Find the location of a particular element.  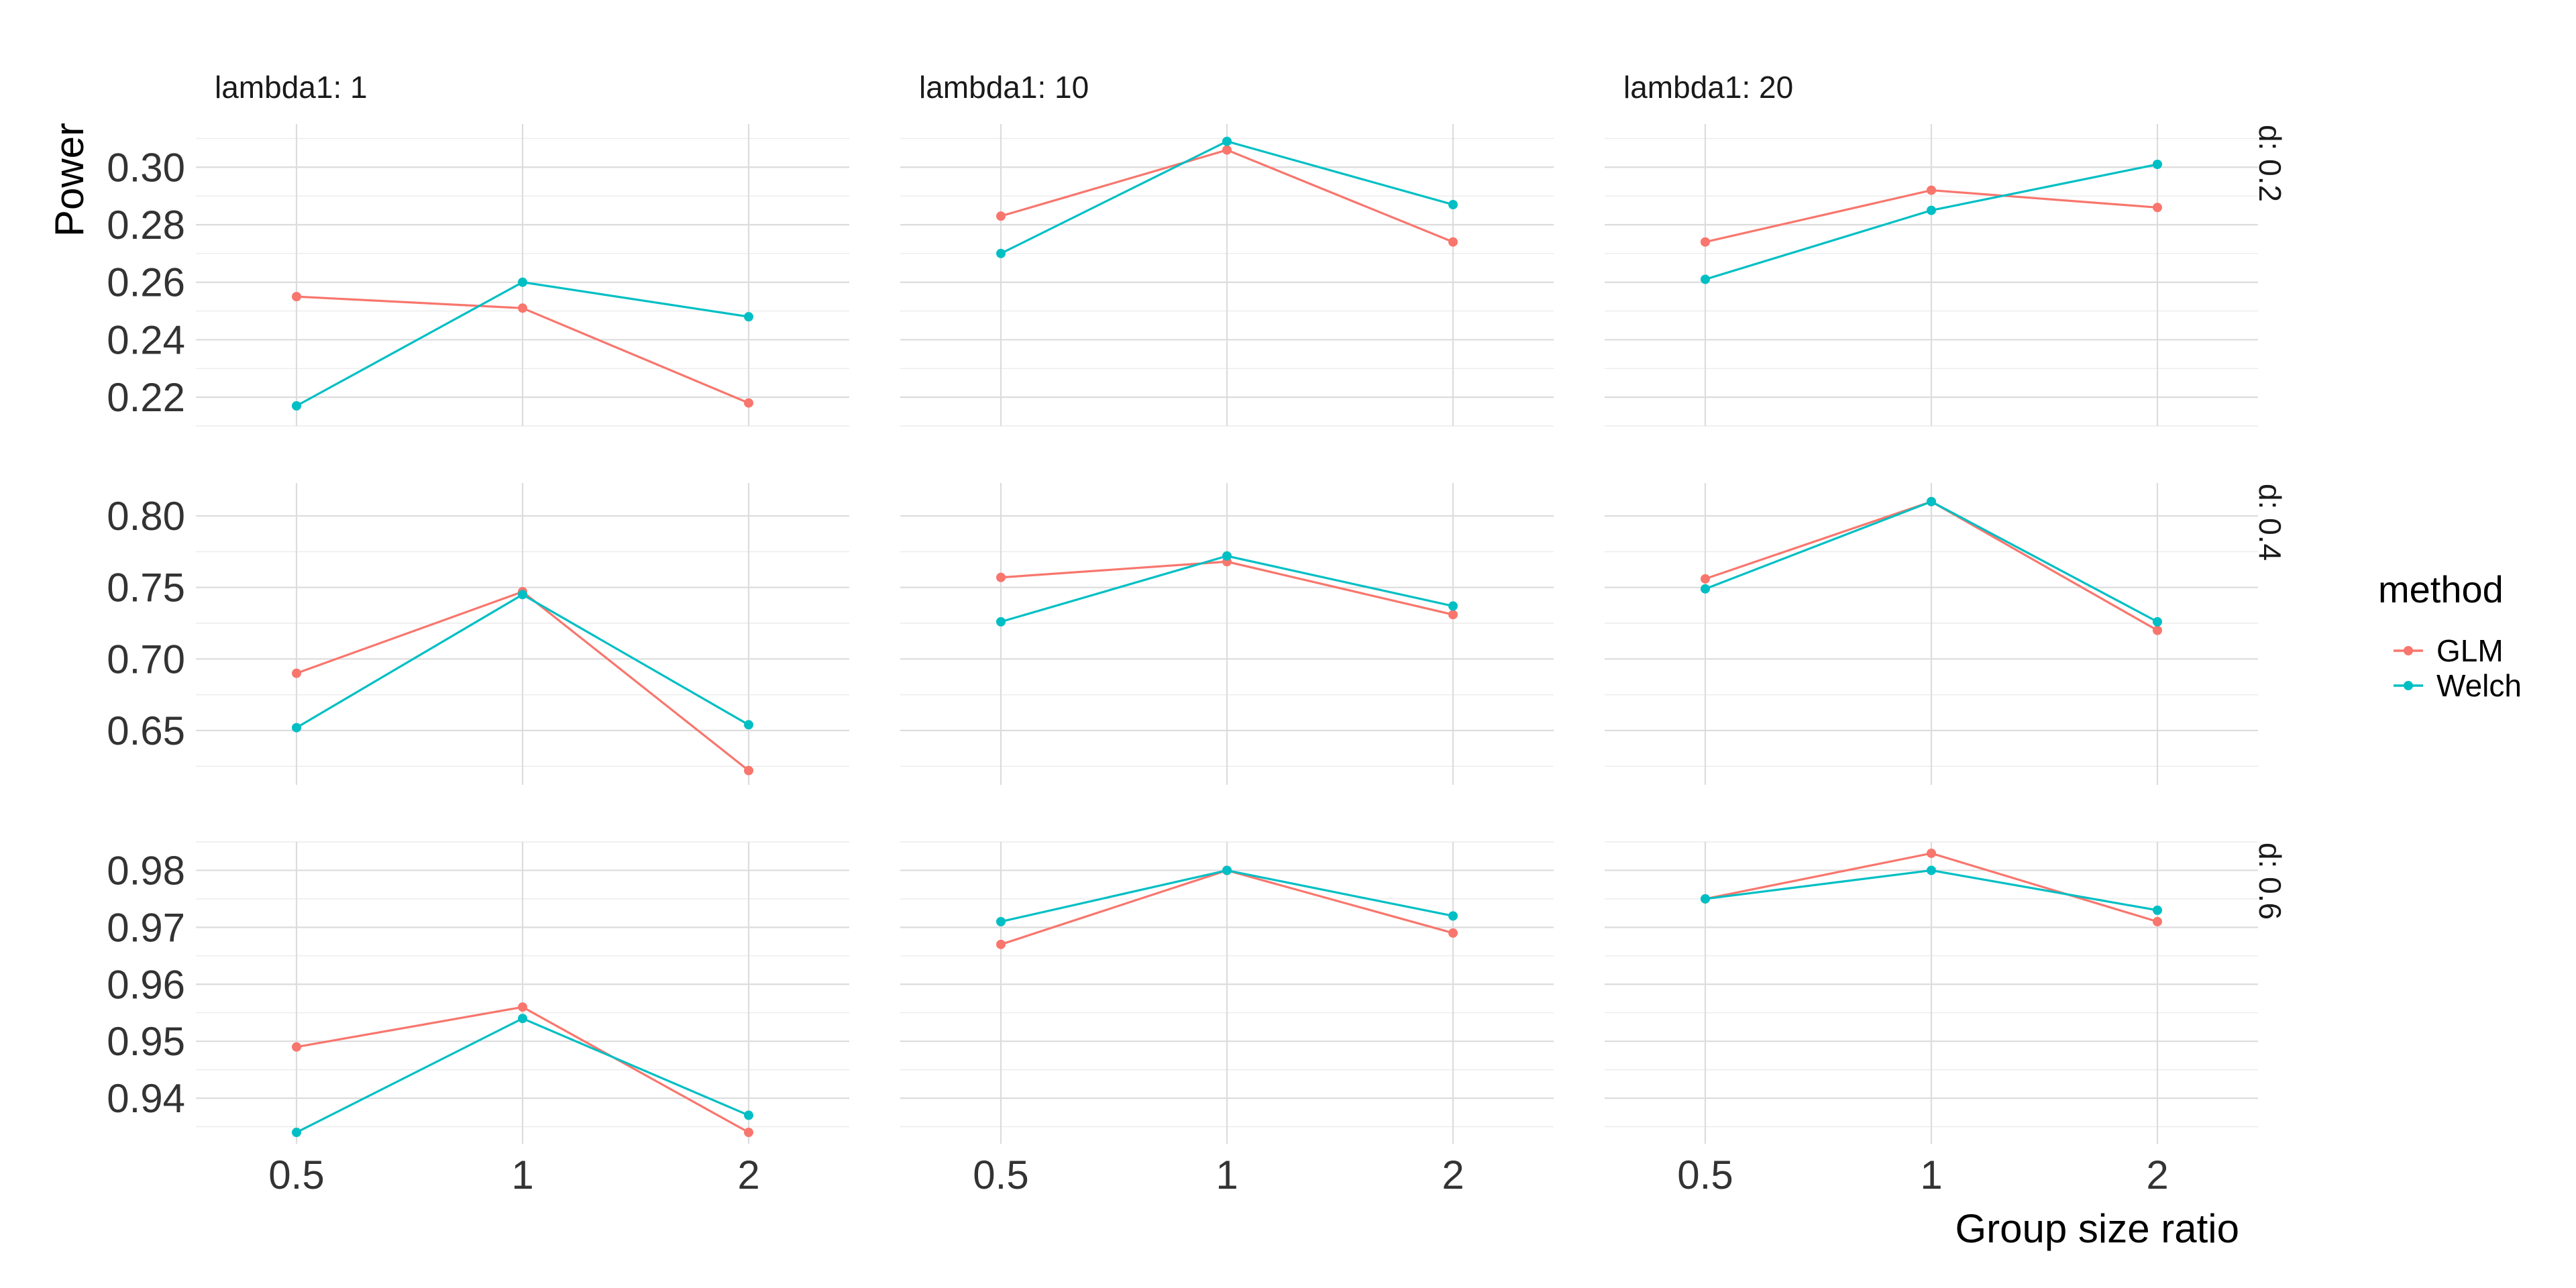

y-tick-label: 0.97 is located at coordinates (146, 927).